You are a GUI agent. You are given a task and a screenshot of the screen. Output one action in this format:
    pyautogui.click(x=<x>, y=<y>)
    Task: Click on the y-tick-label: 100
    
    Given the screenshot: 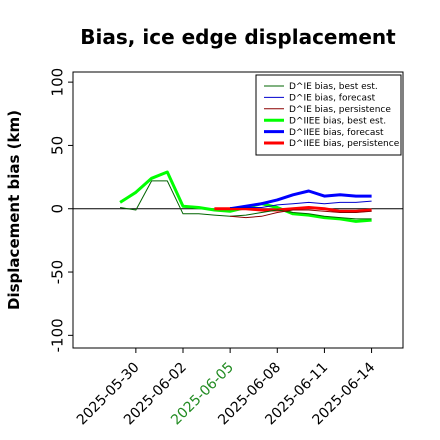 What is the action you would take?
    pyautogui.click(x=57, y=82)
    